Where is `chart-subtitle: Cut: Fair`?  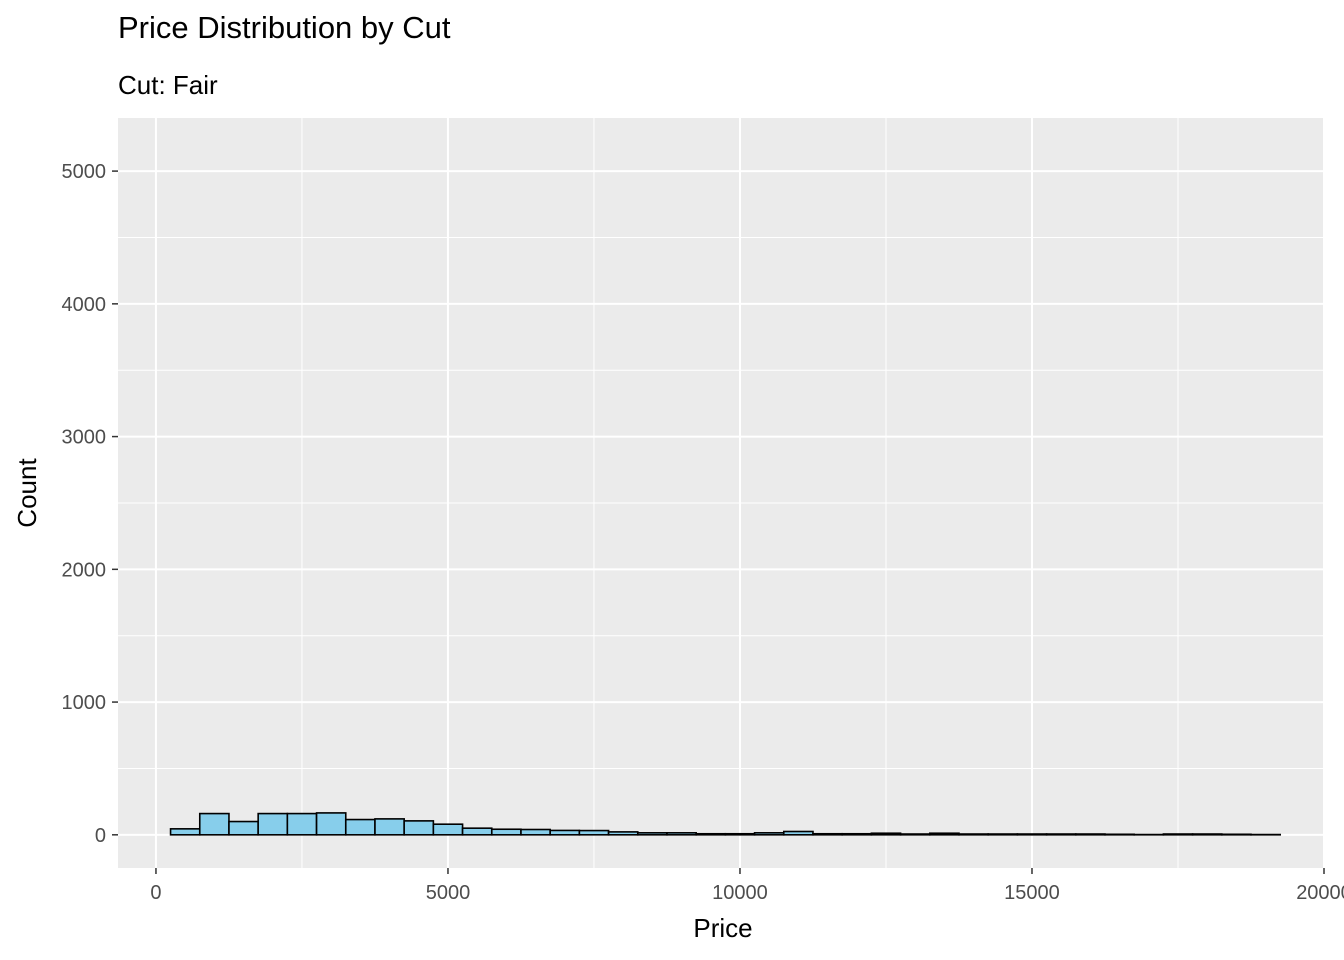 chart-subtitle: Cut: Fair is located at coordinates (168, 85).